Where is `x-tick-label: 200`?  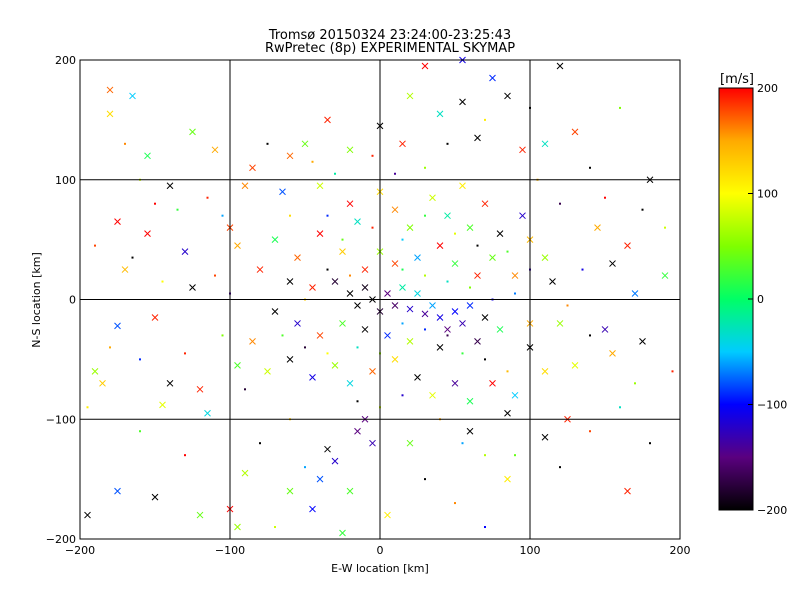
x-tick-label: 200 is located at coordinates (680, 550).